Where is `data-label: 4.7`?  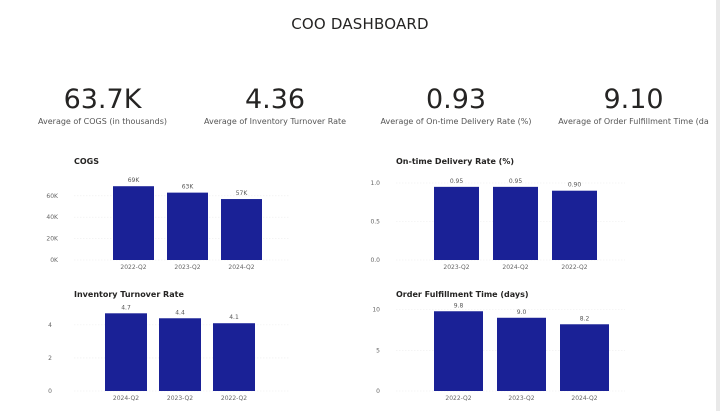 data-label: 4.7 is located at coordinates (126, 307).